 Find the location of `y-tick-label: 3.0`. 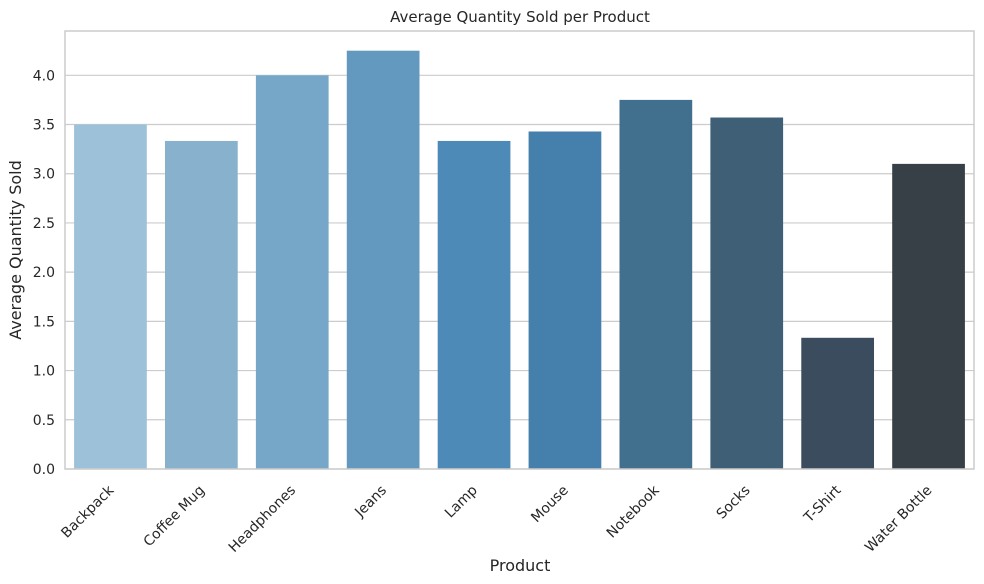

y-tick-label: 3.0 is located at coordinates (44, 175).